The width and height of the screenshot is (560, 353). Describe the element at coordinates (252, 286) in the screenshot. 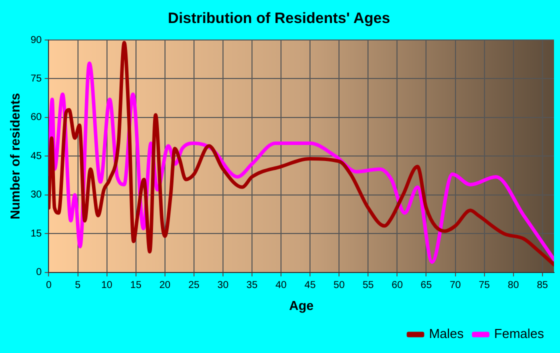

I see `x-tick-label: 35` at that location.